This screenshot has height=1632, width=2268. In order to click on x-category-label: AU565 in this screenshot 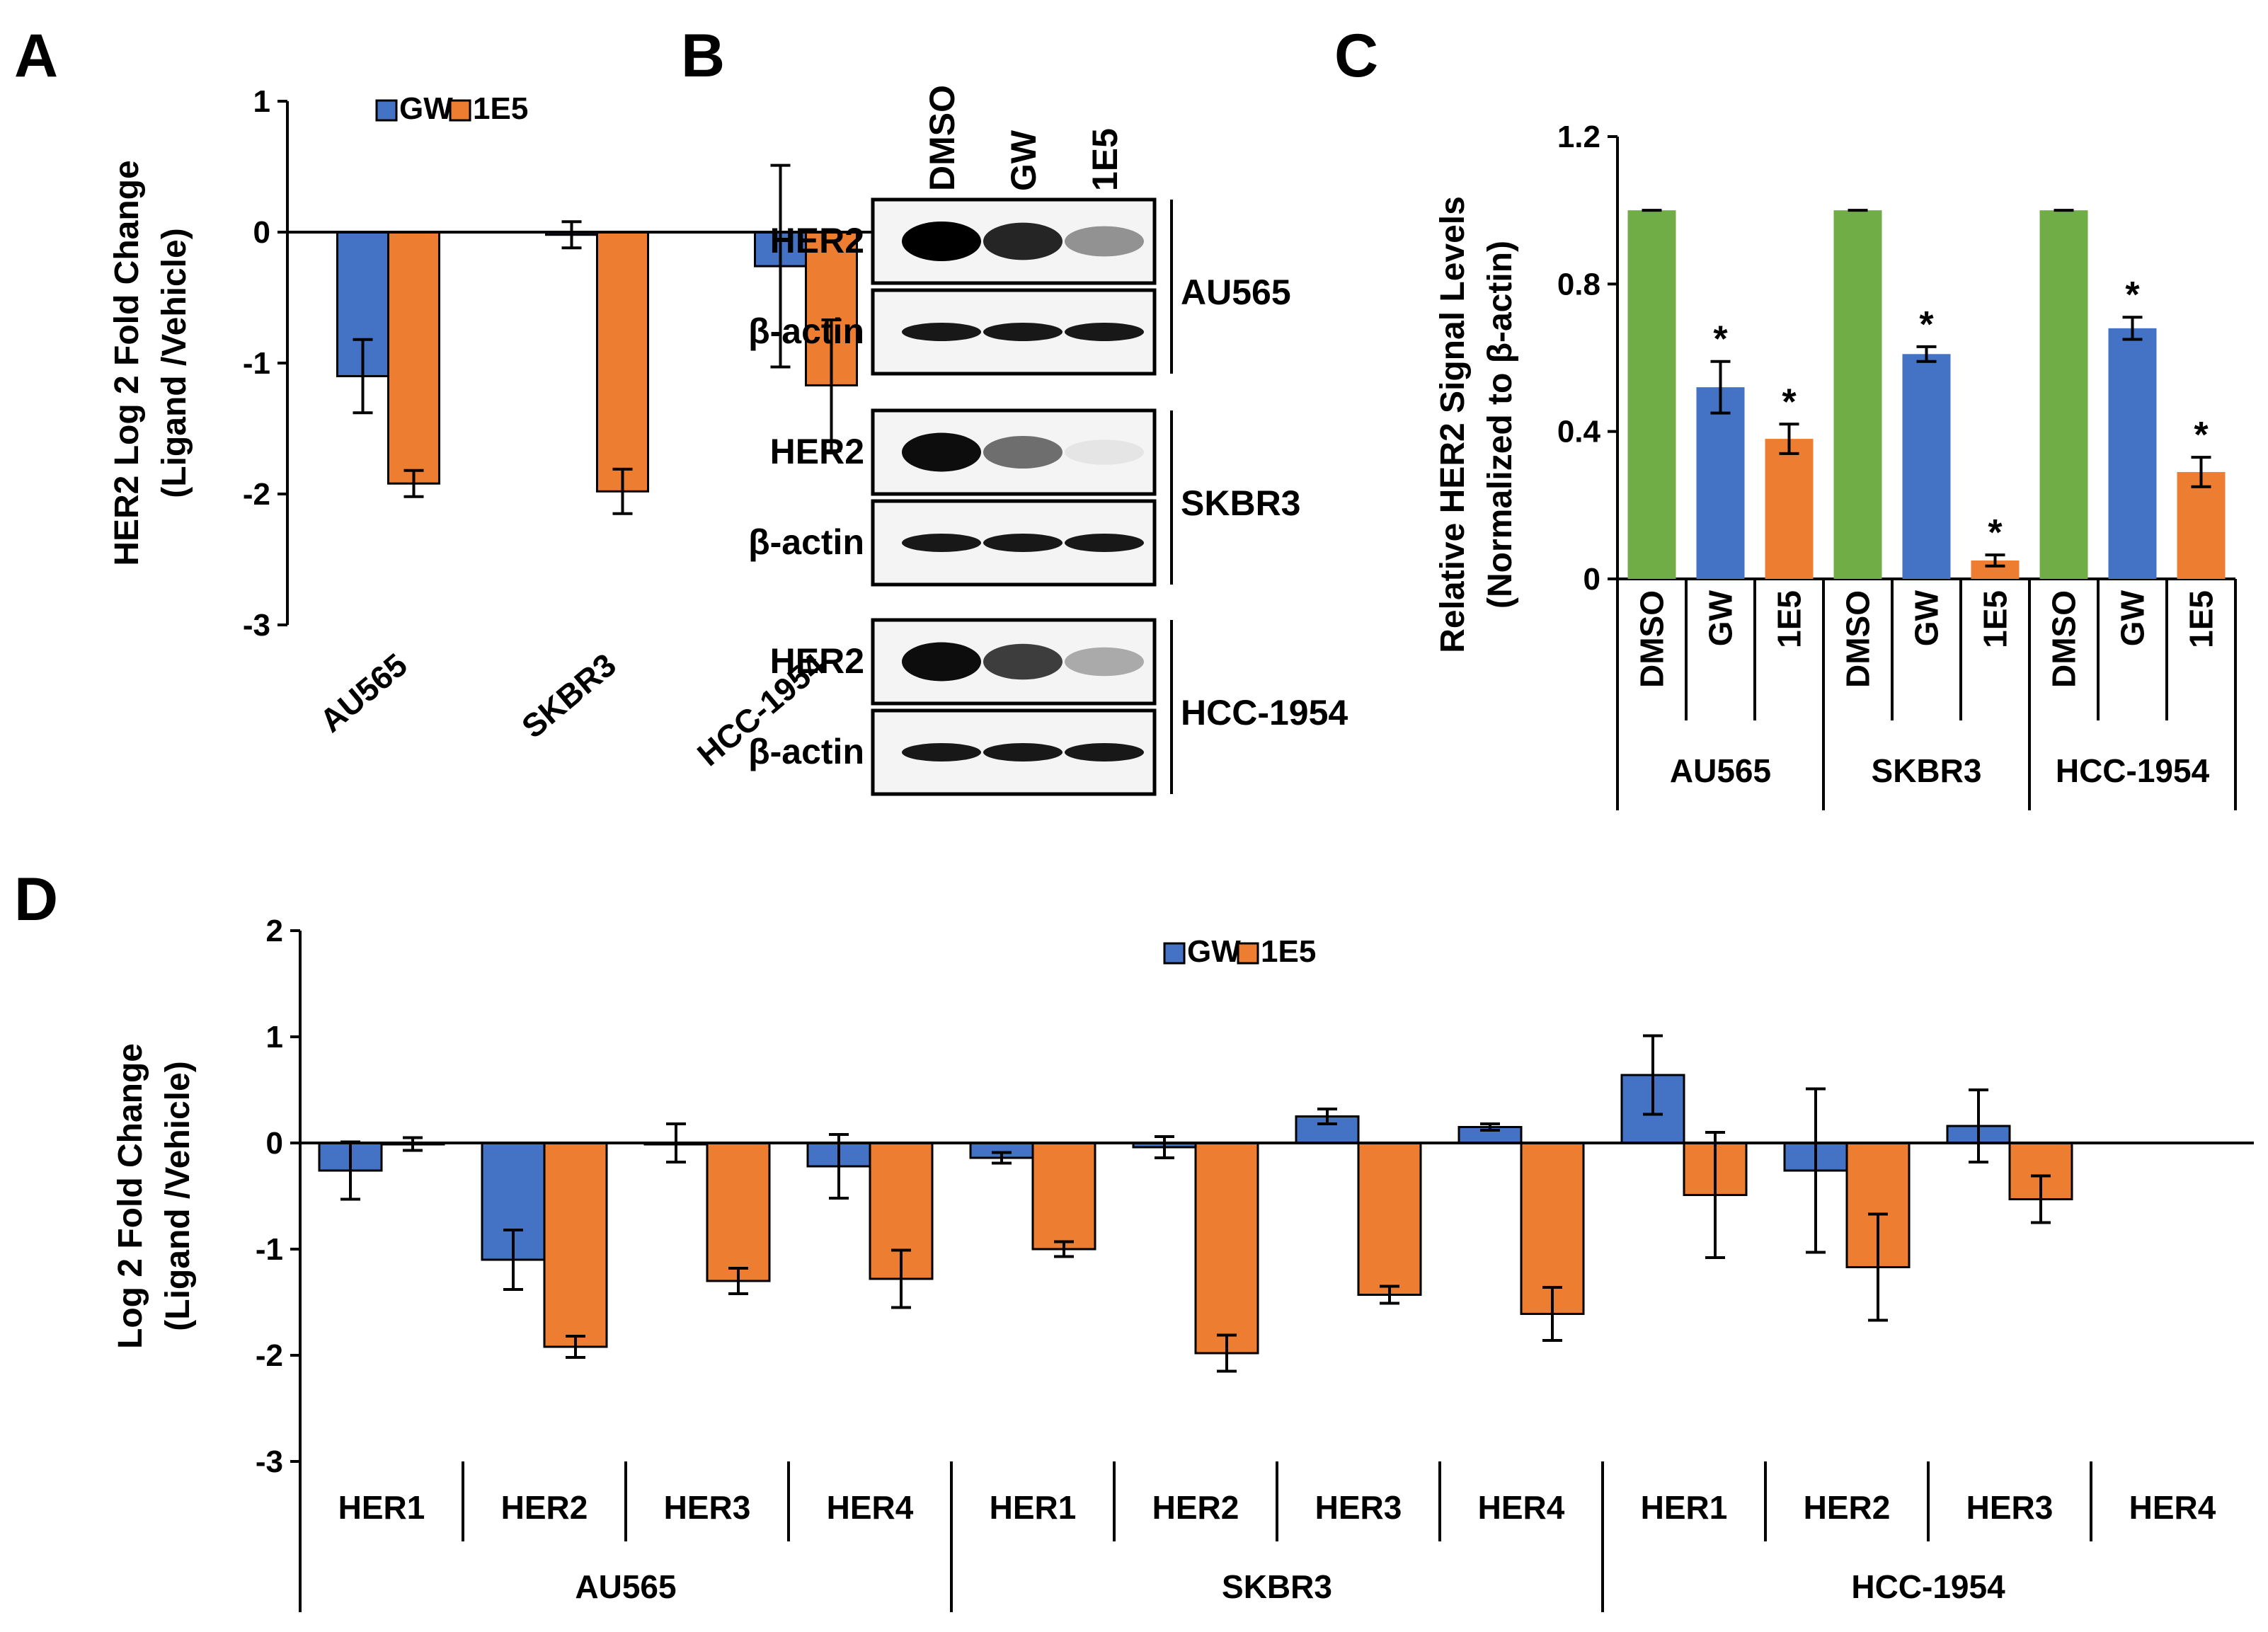, I will do `click(363, 693)`.